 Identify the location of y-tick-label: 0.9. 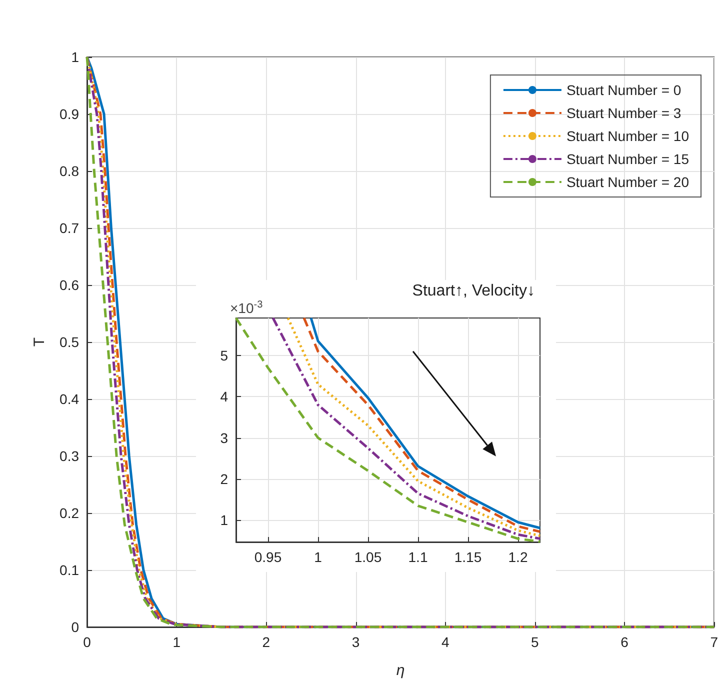
(70, 114).